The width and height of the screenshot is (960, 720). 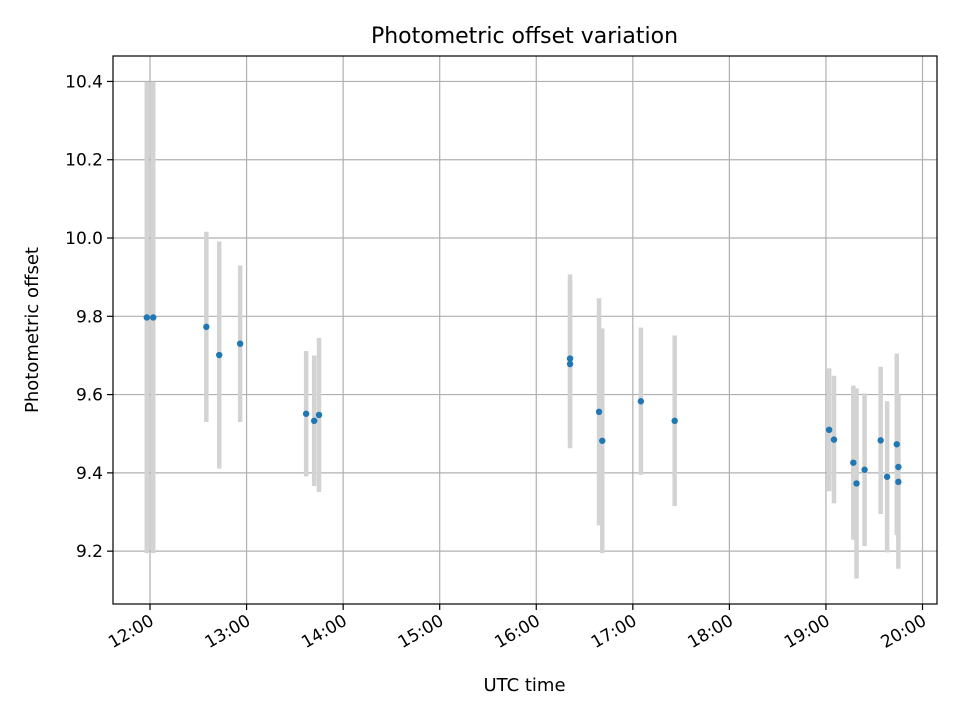 I want to click on x-tick-label: 17:00, so click(x=614, y=632).